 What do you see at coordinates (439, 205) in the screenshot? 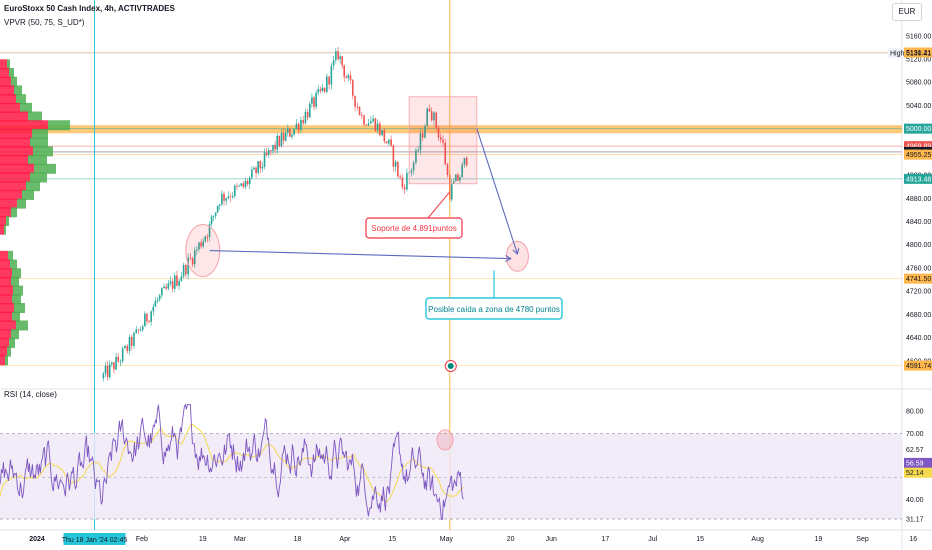
I see `support-callout-pointer` at bounding box center [439, 205].